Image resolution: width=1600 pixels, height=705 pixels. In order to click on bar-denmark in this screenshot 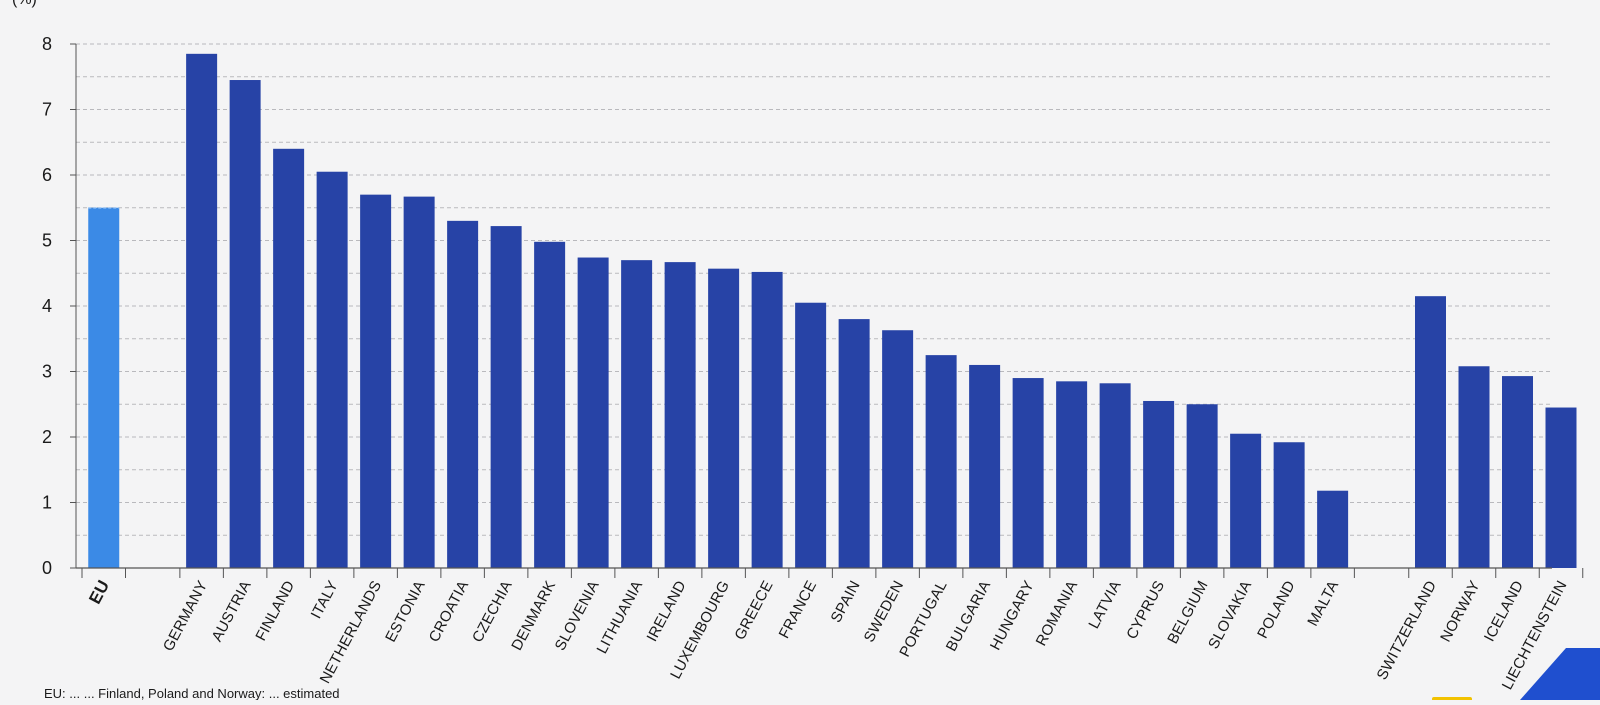, I will do `click(550, 404)`.